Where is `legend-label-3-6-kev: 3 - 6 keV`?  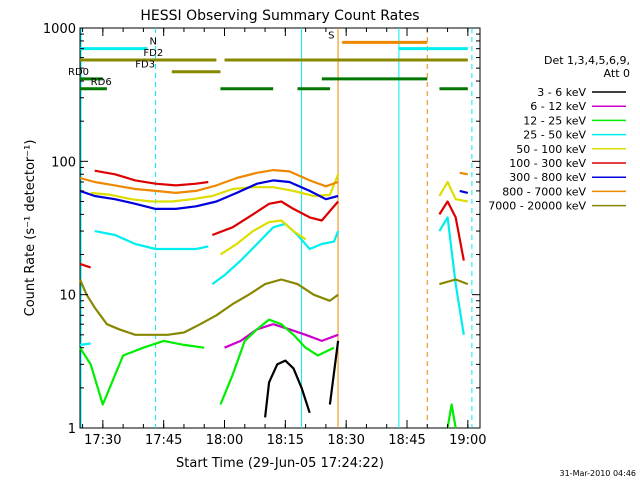 legend-label-3-6-kev: 3 - 6 keV is located at coordinates (561, 92).